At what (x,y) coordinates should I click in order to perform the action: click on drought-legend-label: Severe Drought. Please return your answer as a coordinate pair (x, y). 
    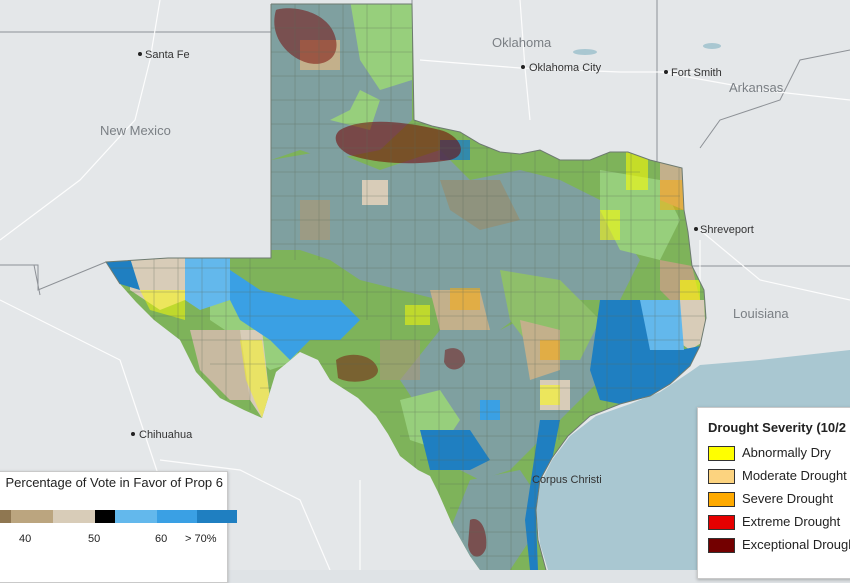
    Looking at the image, I should click on (788, 498).